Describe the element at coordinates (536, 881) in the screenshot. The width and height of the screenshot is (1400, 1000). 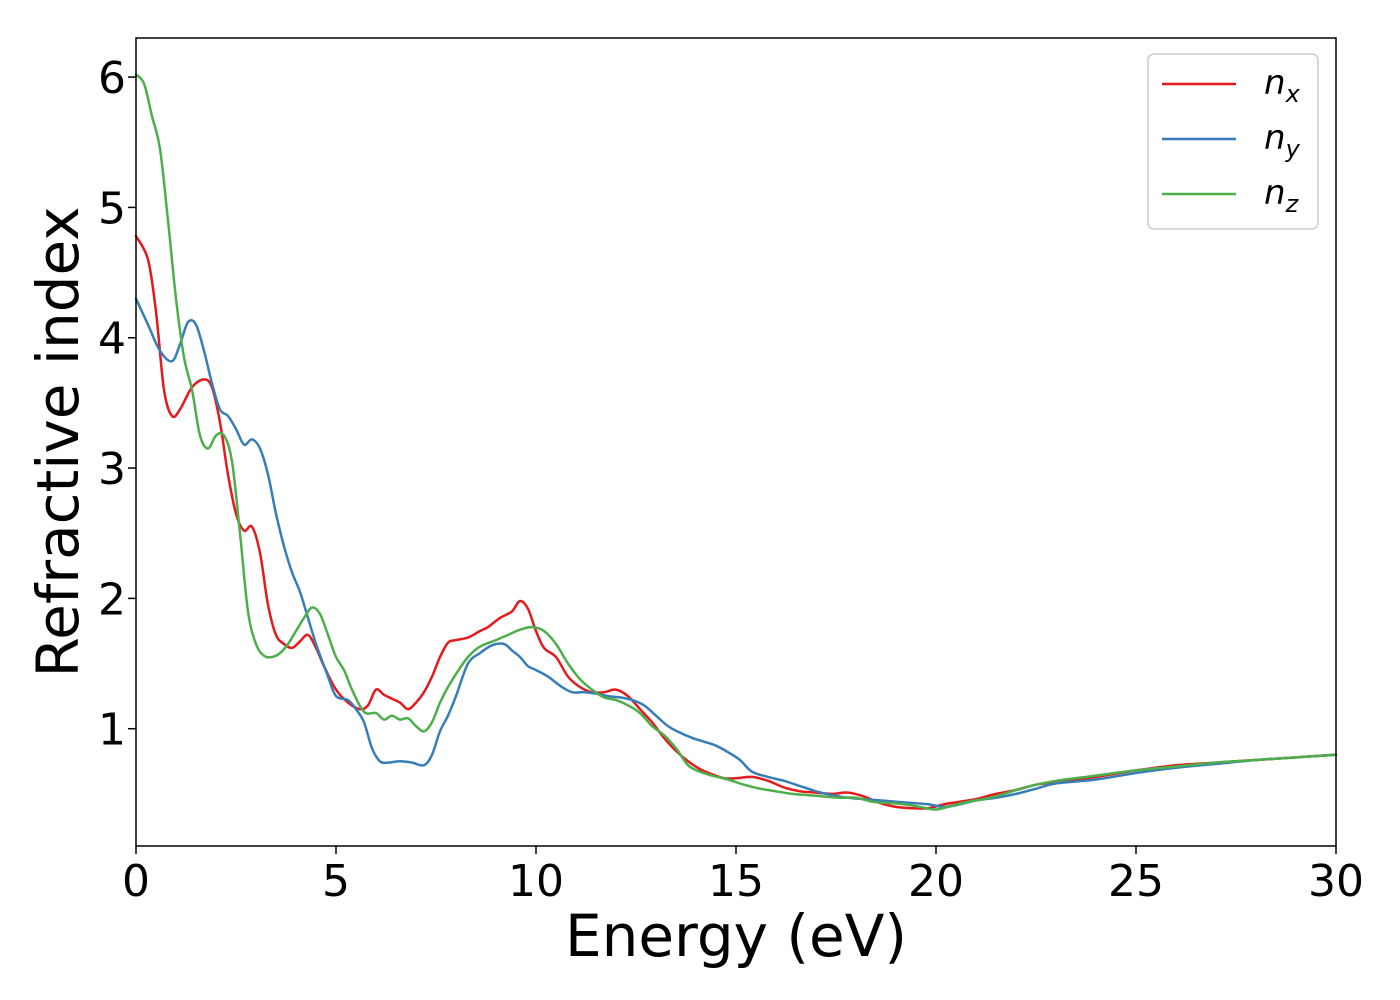
I see `x-tick-label: 10` at that location.